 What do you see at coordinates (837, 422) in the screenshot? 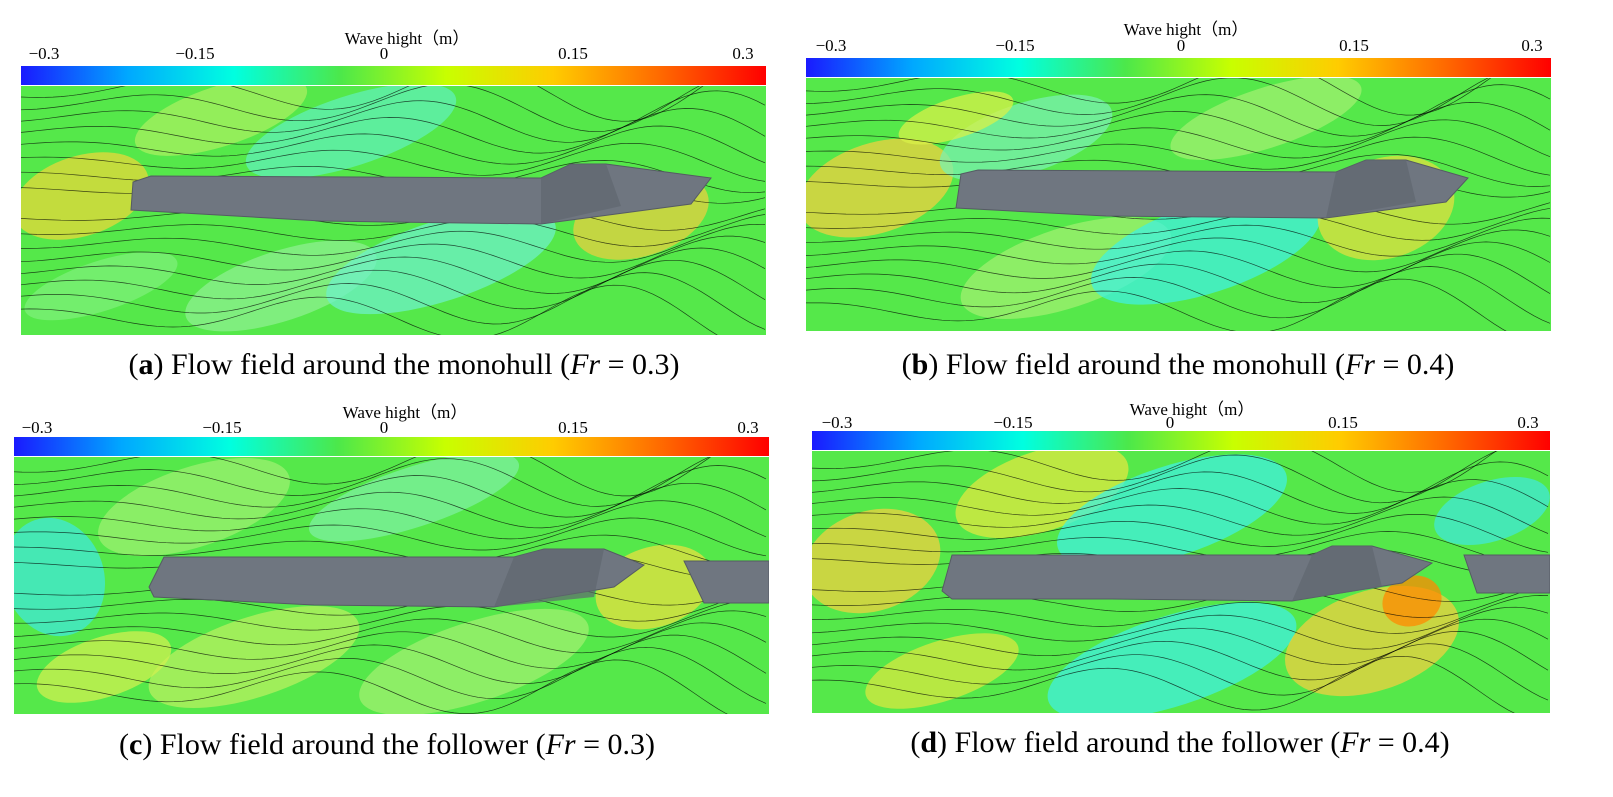
I see `colorbar-tick-d-0: −0.3` at bounding box center [837, 422].